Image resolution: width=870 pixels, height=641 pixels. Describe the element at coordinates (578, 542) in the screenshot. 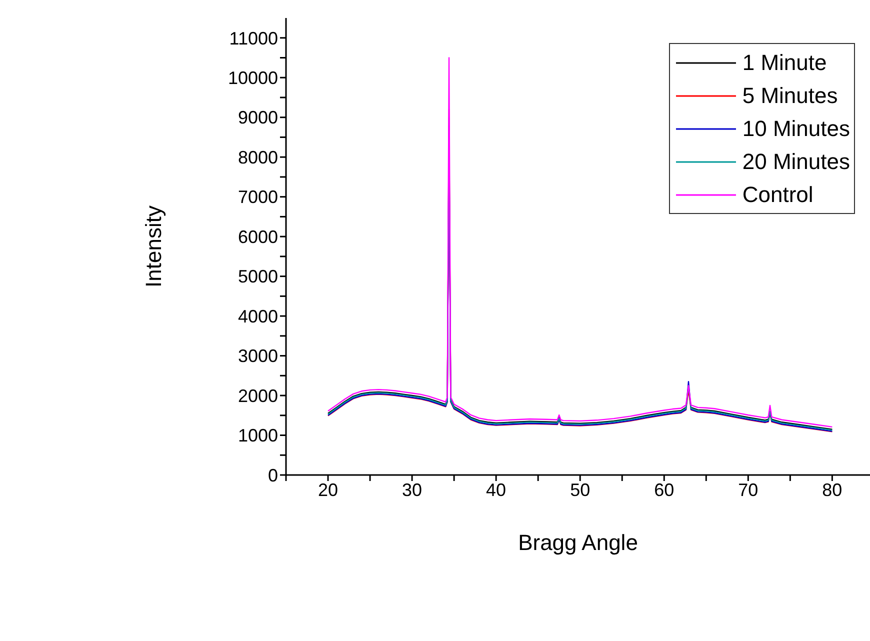

I see `x-axis-title: Bragg Angle` at that location.